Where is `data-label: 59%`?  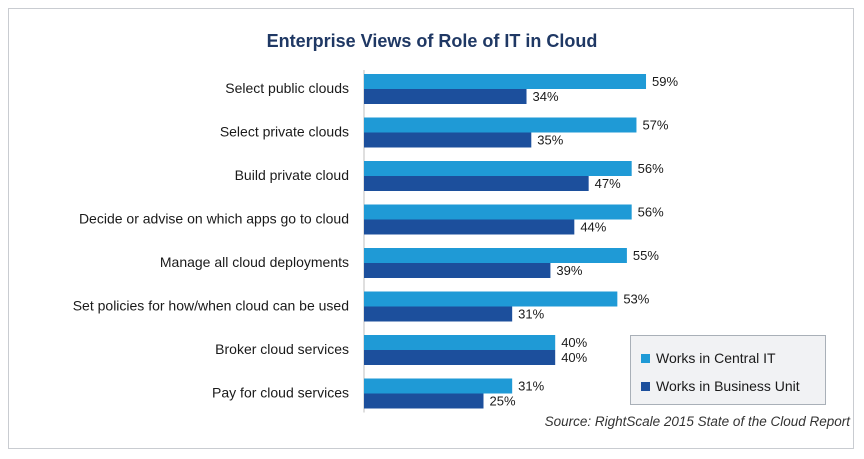 data-label: 59% is located at coordinates (665, 81).